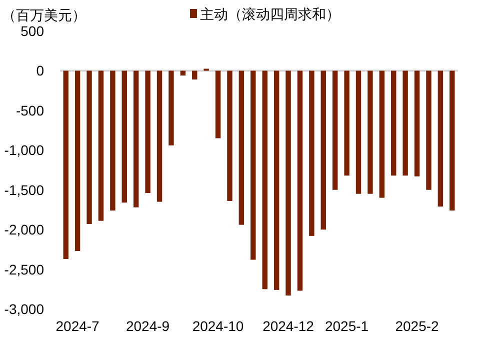 This screenshot has width=485, height=338. I want to click on y-tick-label: -2,000, so click(24, 230).